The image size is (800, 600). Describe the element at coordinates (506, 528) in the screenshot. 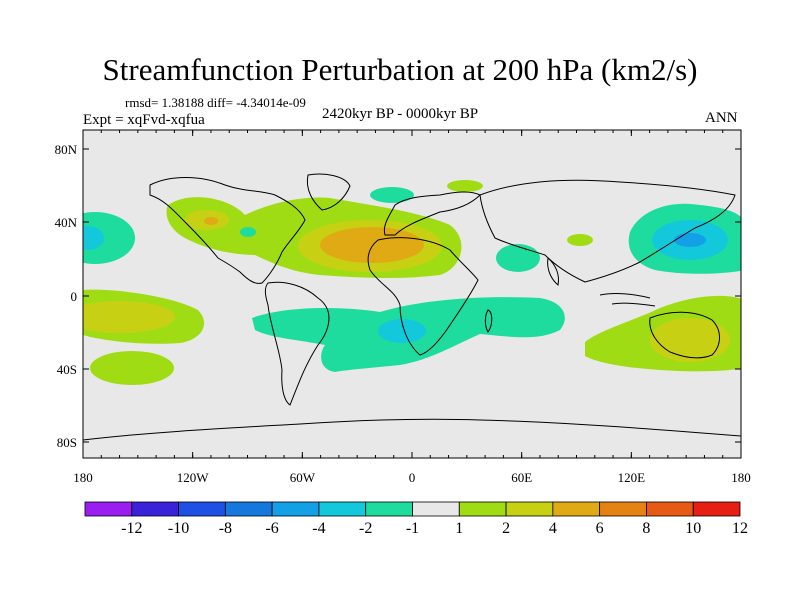

I see `colorbar-label: 2` at that location.